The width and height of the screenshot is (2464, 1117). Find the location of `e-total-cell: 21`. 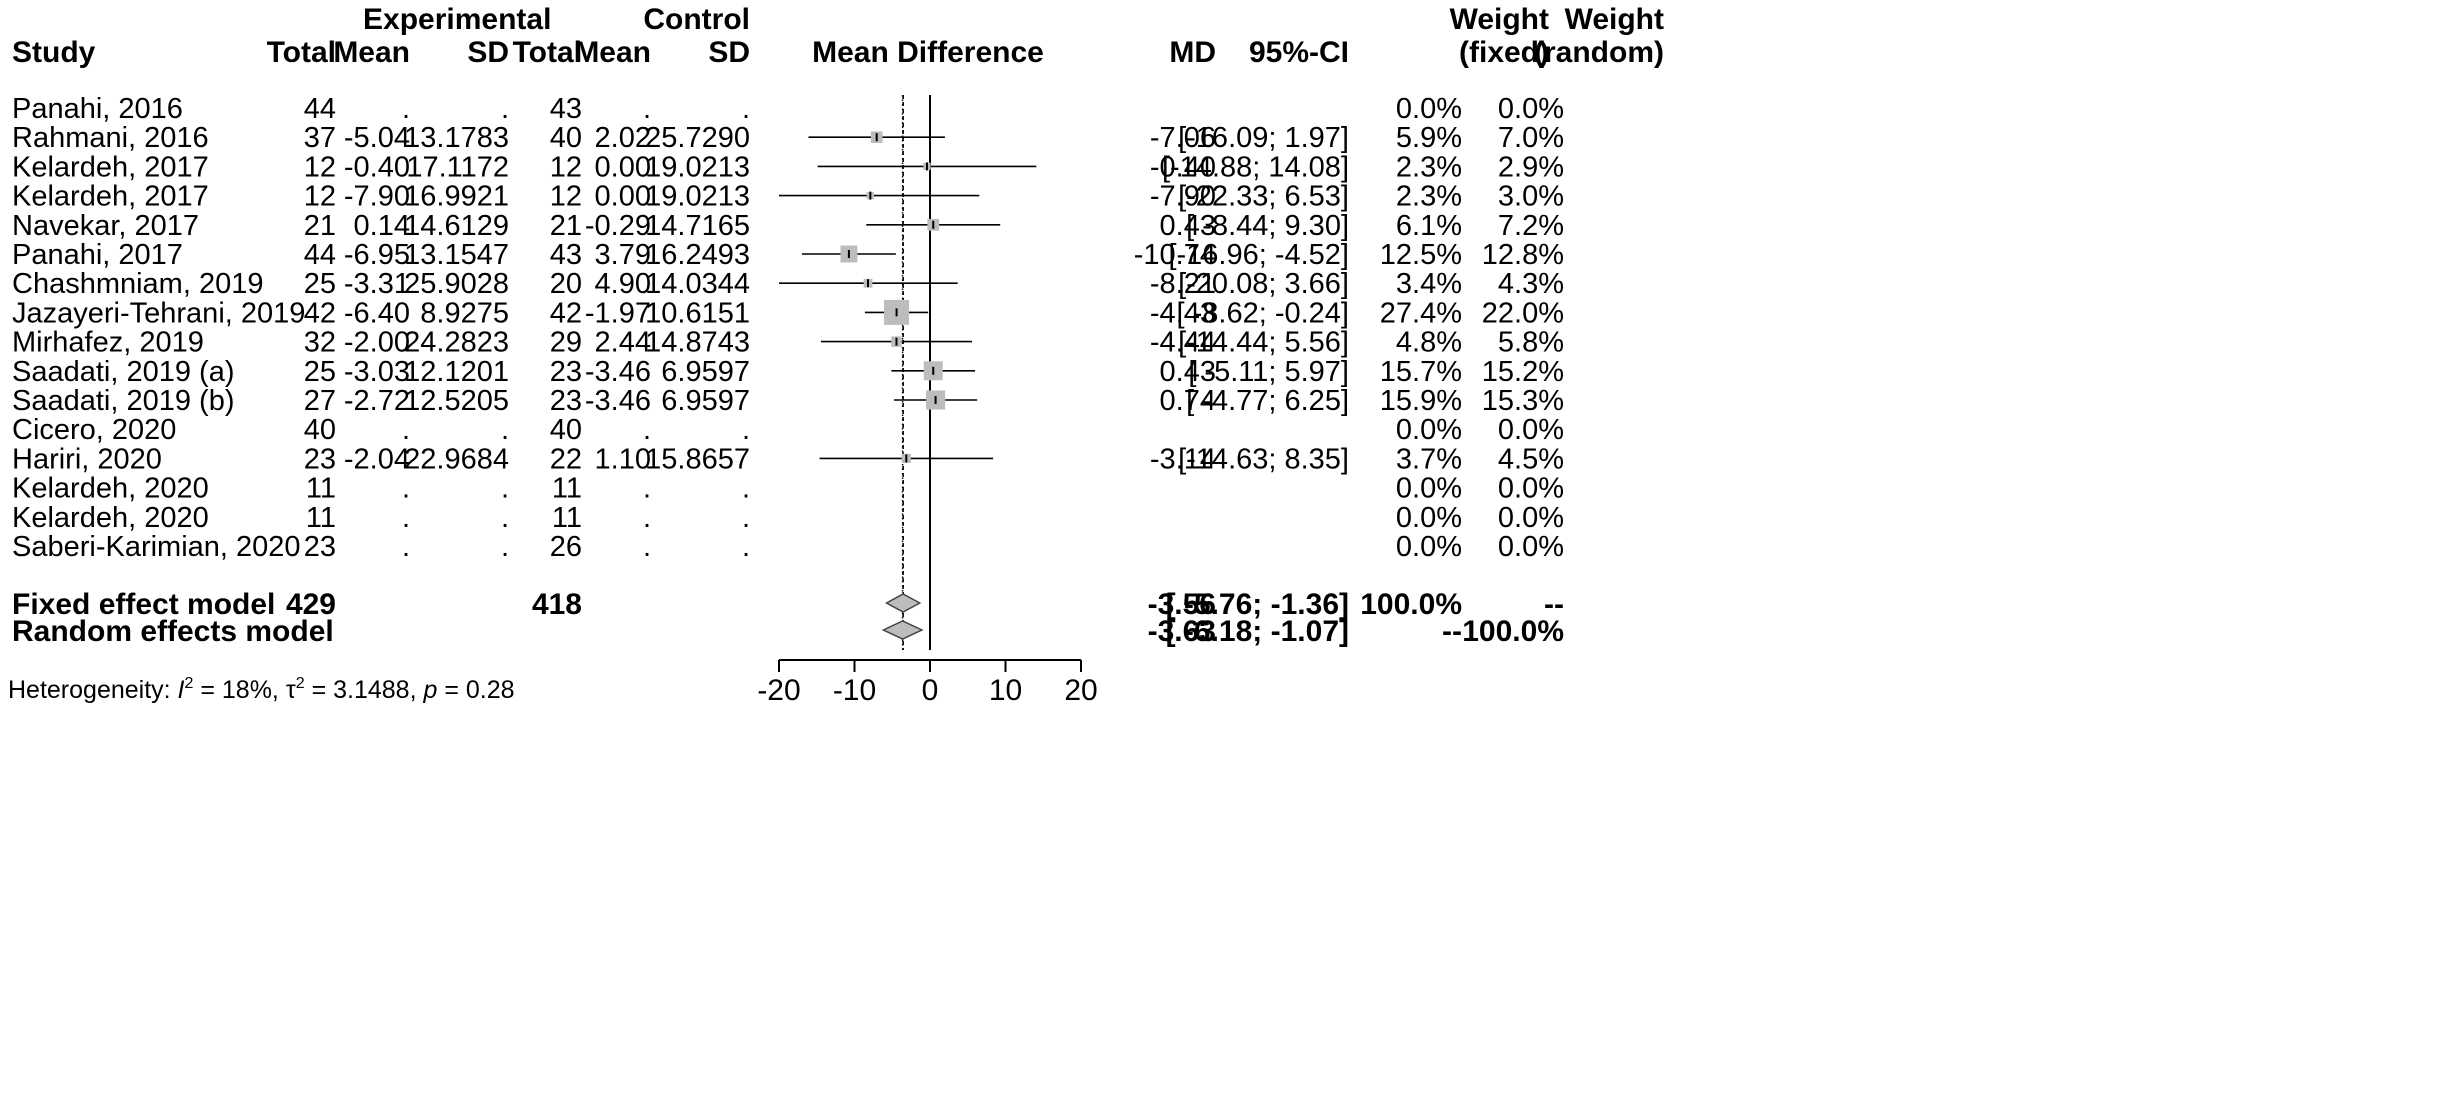

e-total-cell: 21 is located at coordinates (320, 226).